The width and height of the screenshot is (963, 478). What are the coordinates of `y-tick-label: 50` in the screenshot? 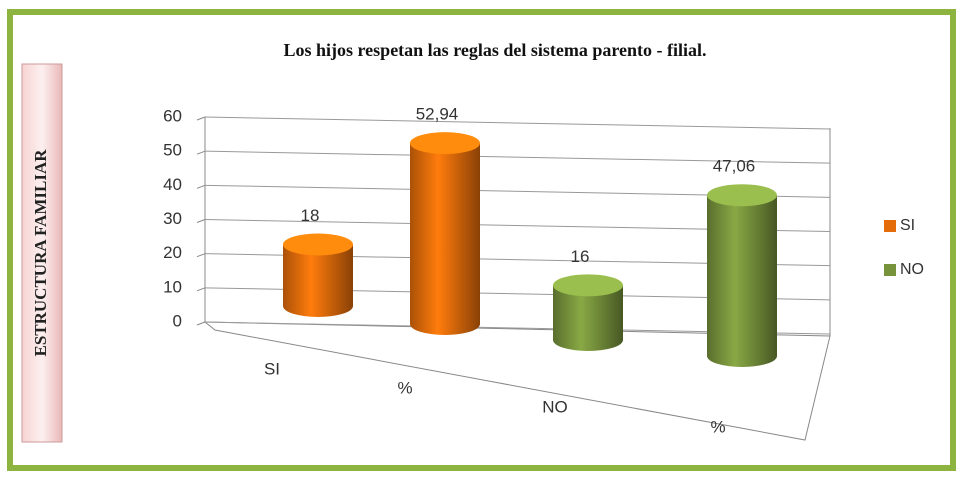 It's located at (172, 150).